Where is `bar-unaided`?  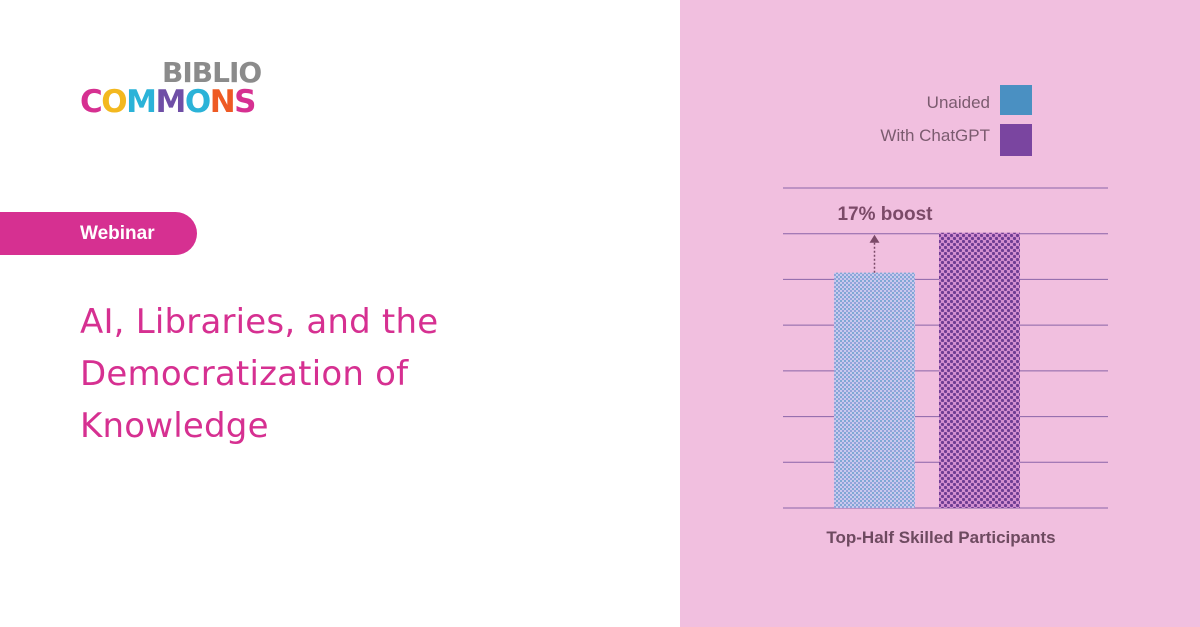 bar-unaided is located at coordinates (874, 390).